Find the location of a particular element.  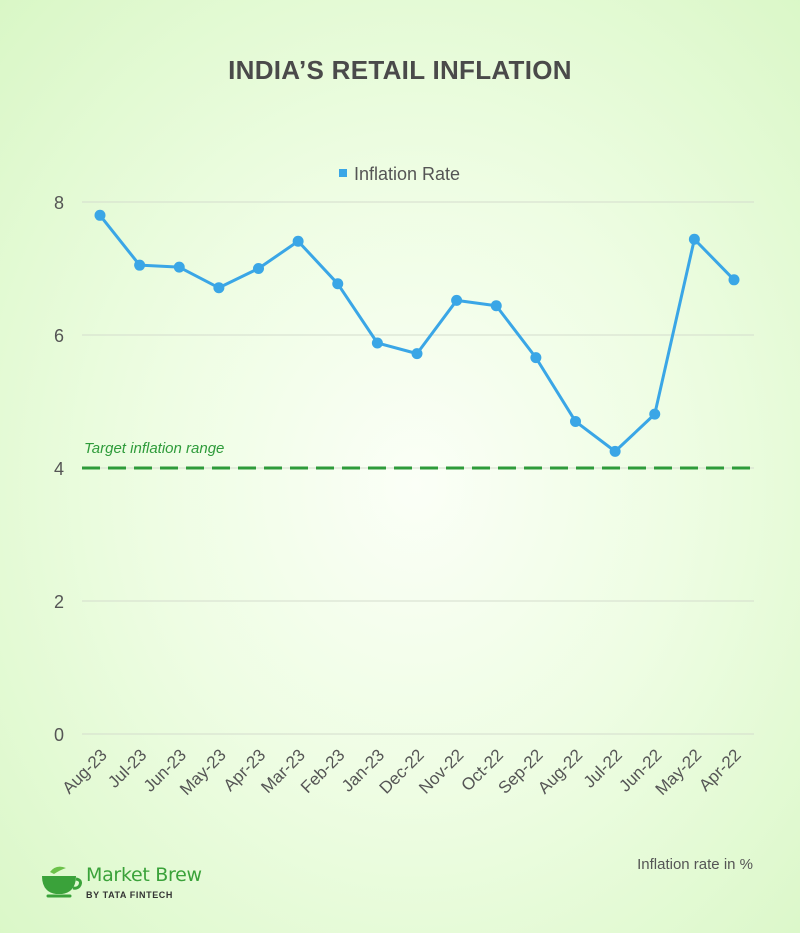

x-tick-label: Aug-22 is located at coordinates (560, 771).